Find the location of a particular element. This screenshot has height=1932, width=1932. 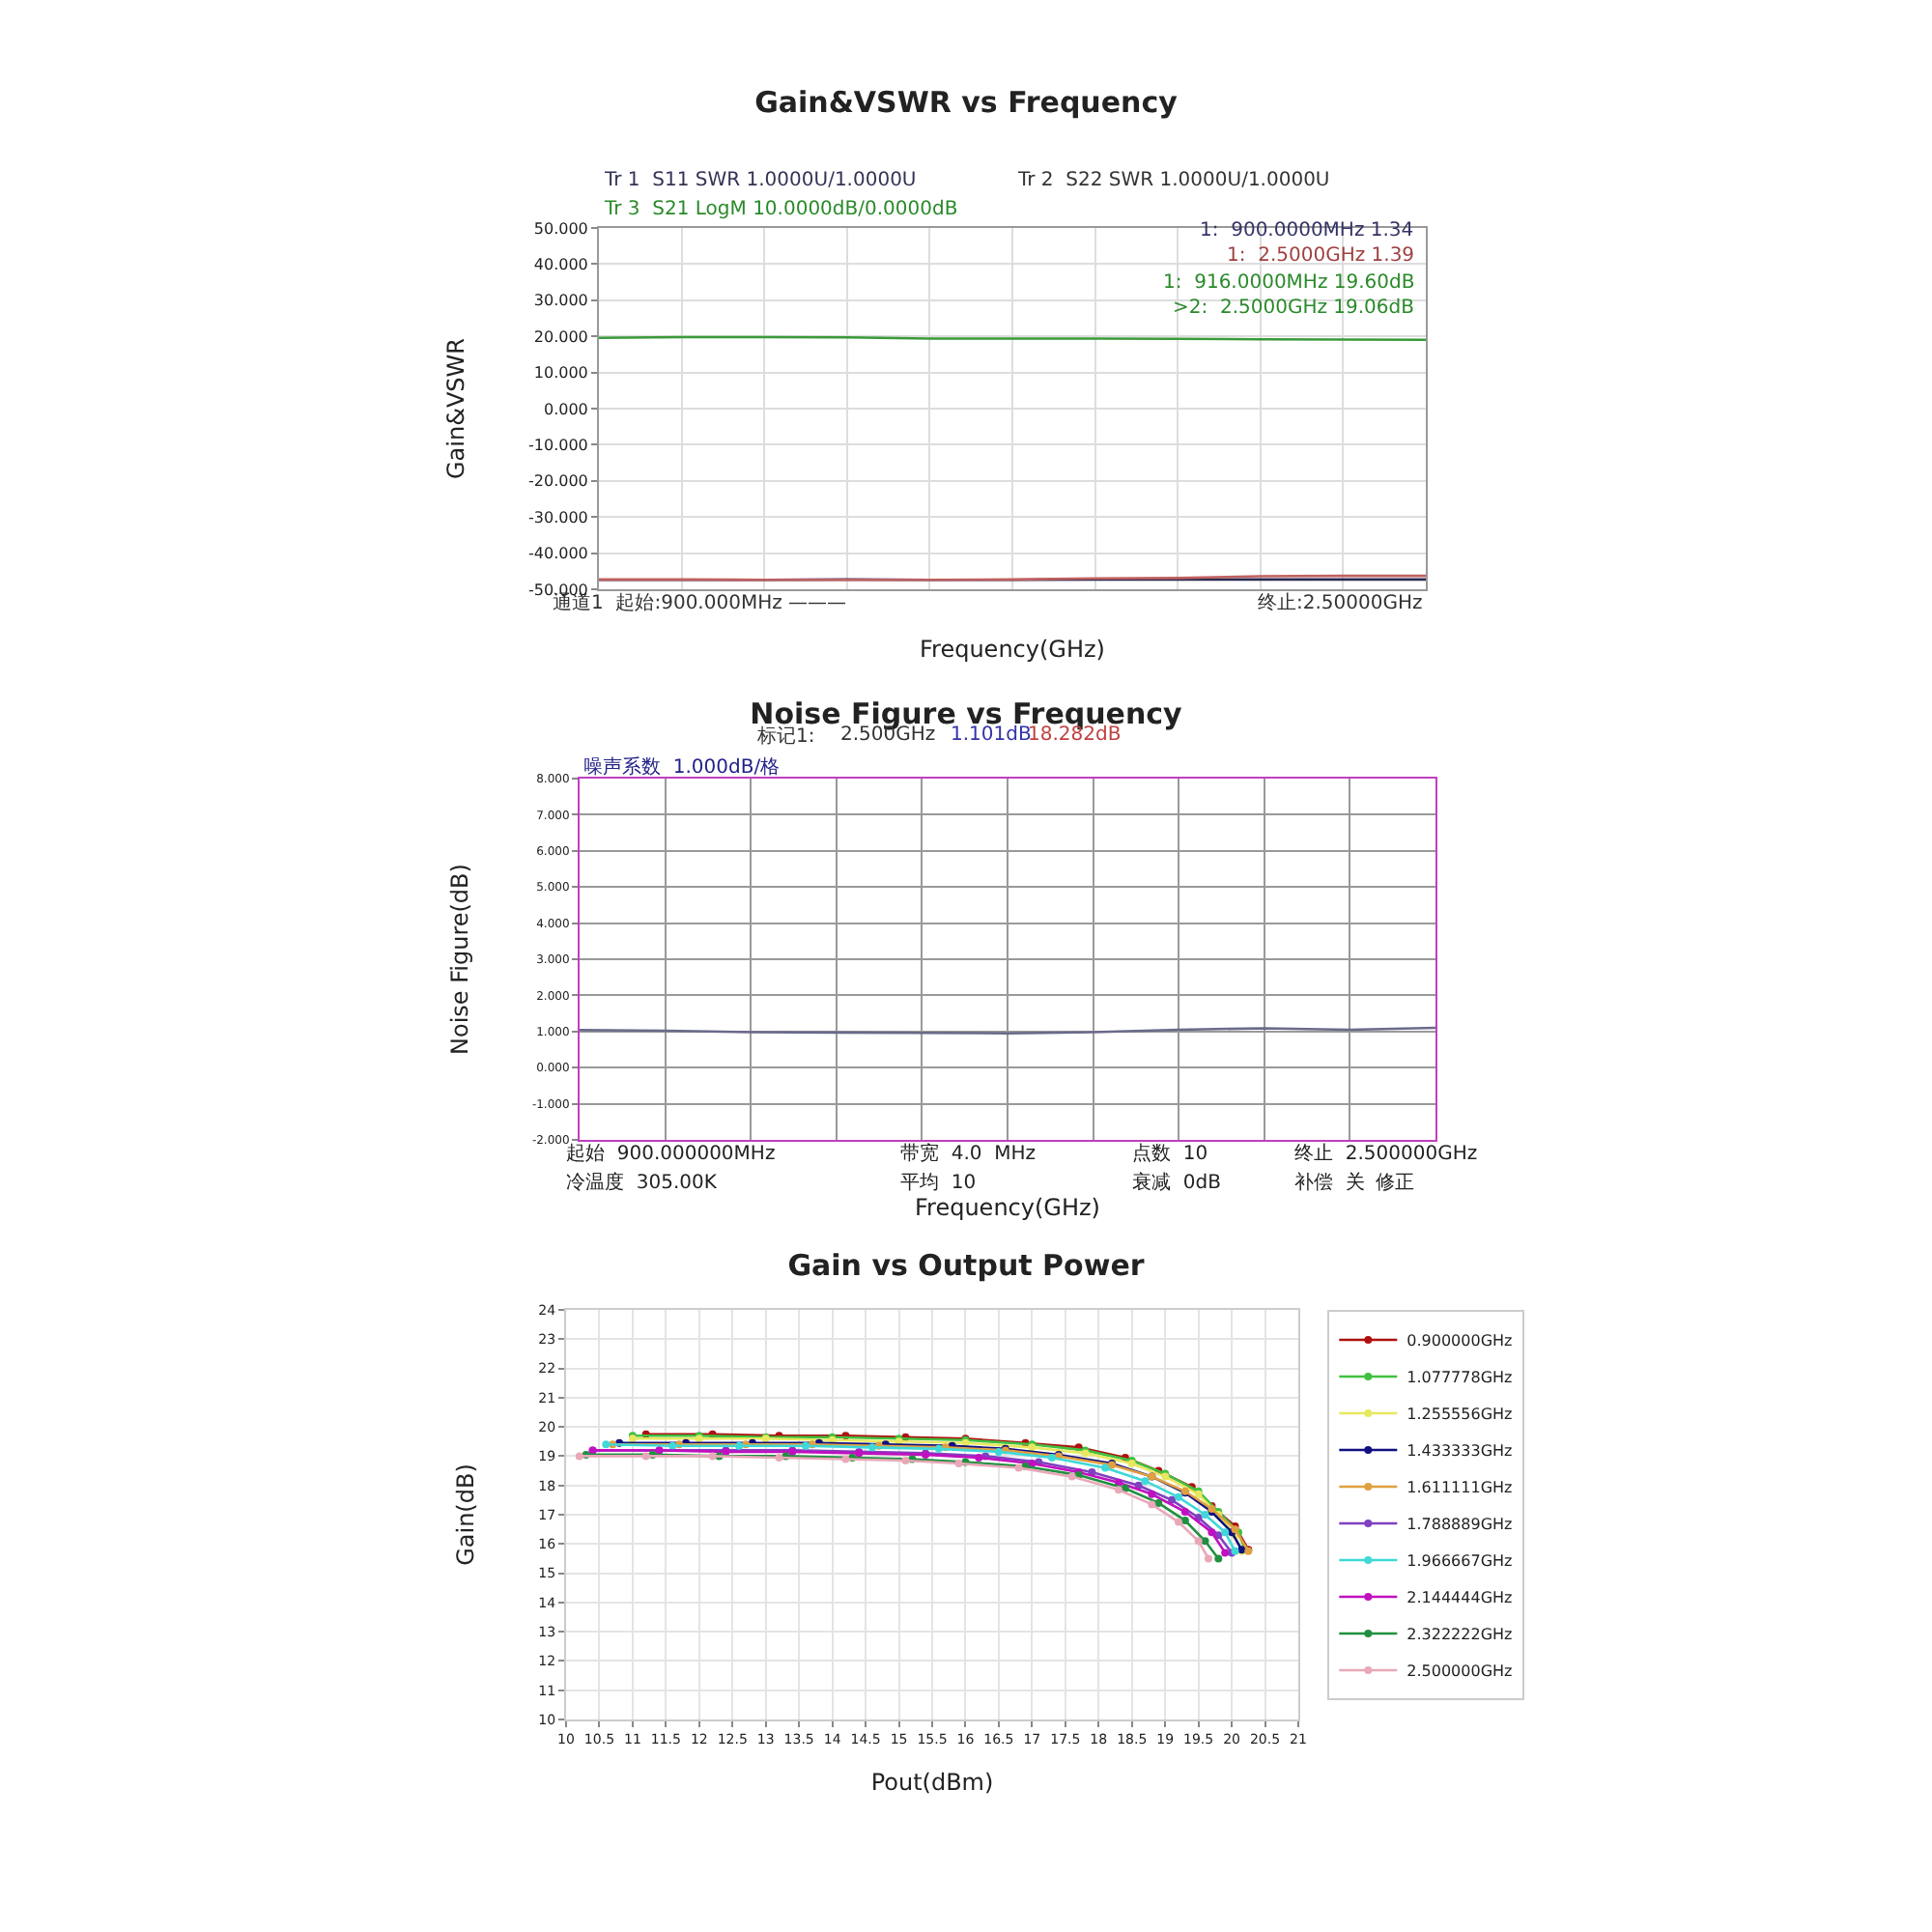

legend-label: 1.077778GHz is located at coordinates (1459, 1378).